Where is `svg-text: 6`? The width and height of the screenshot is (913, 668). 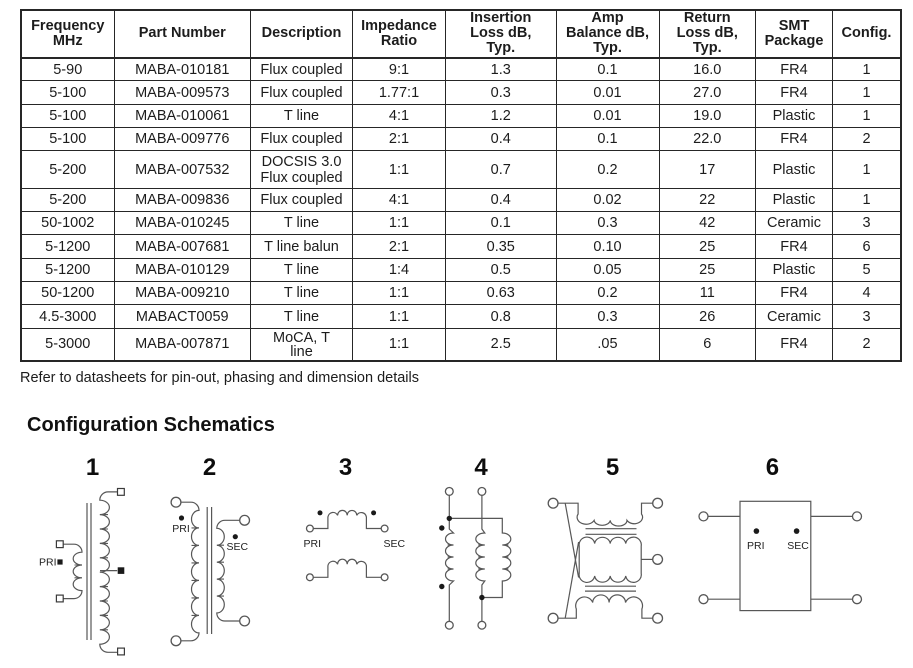 svg-text: 6 is located at coordinates (772, 467).